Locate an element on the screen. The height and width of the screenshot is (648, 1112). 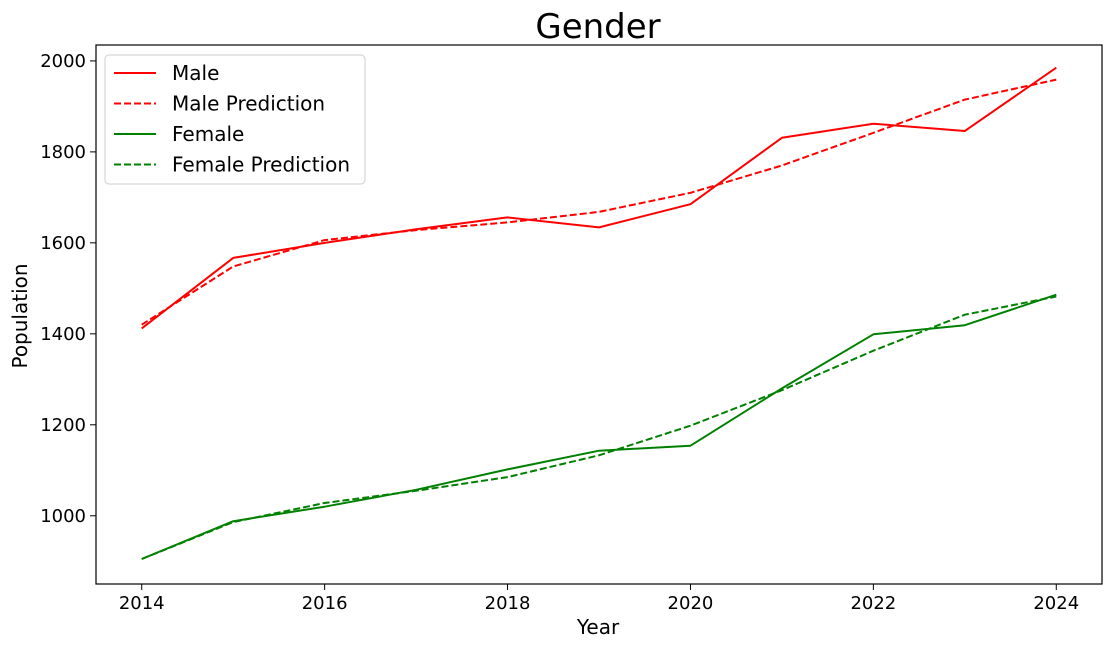
legend-label: Male Prediction is located at coordinates (248, 104).